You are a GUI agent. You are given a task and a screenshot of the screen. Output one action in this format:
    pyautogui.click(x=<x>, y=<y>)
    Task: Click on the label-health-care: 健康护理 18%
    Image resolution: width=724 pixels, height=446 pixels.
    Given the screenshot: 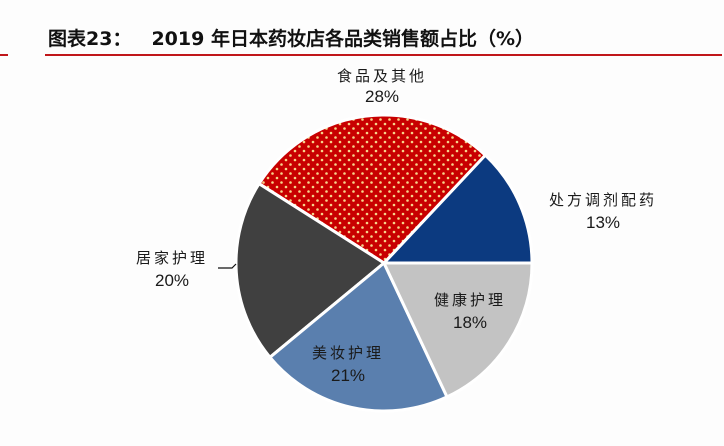 What is the action you would take?
    pyautogui.click(x=470, y=312)
    